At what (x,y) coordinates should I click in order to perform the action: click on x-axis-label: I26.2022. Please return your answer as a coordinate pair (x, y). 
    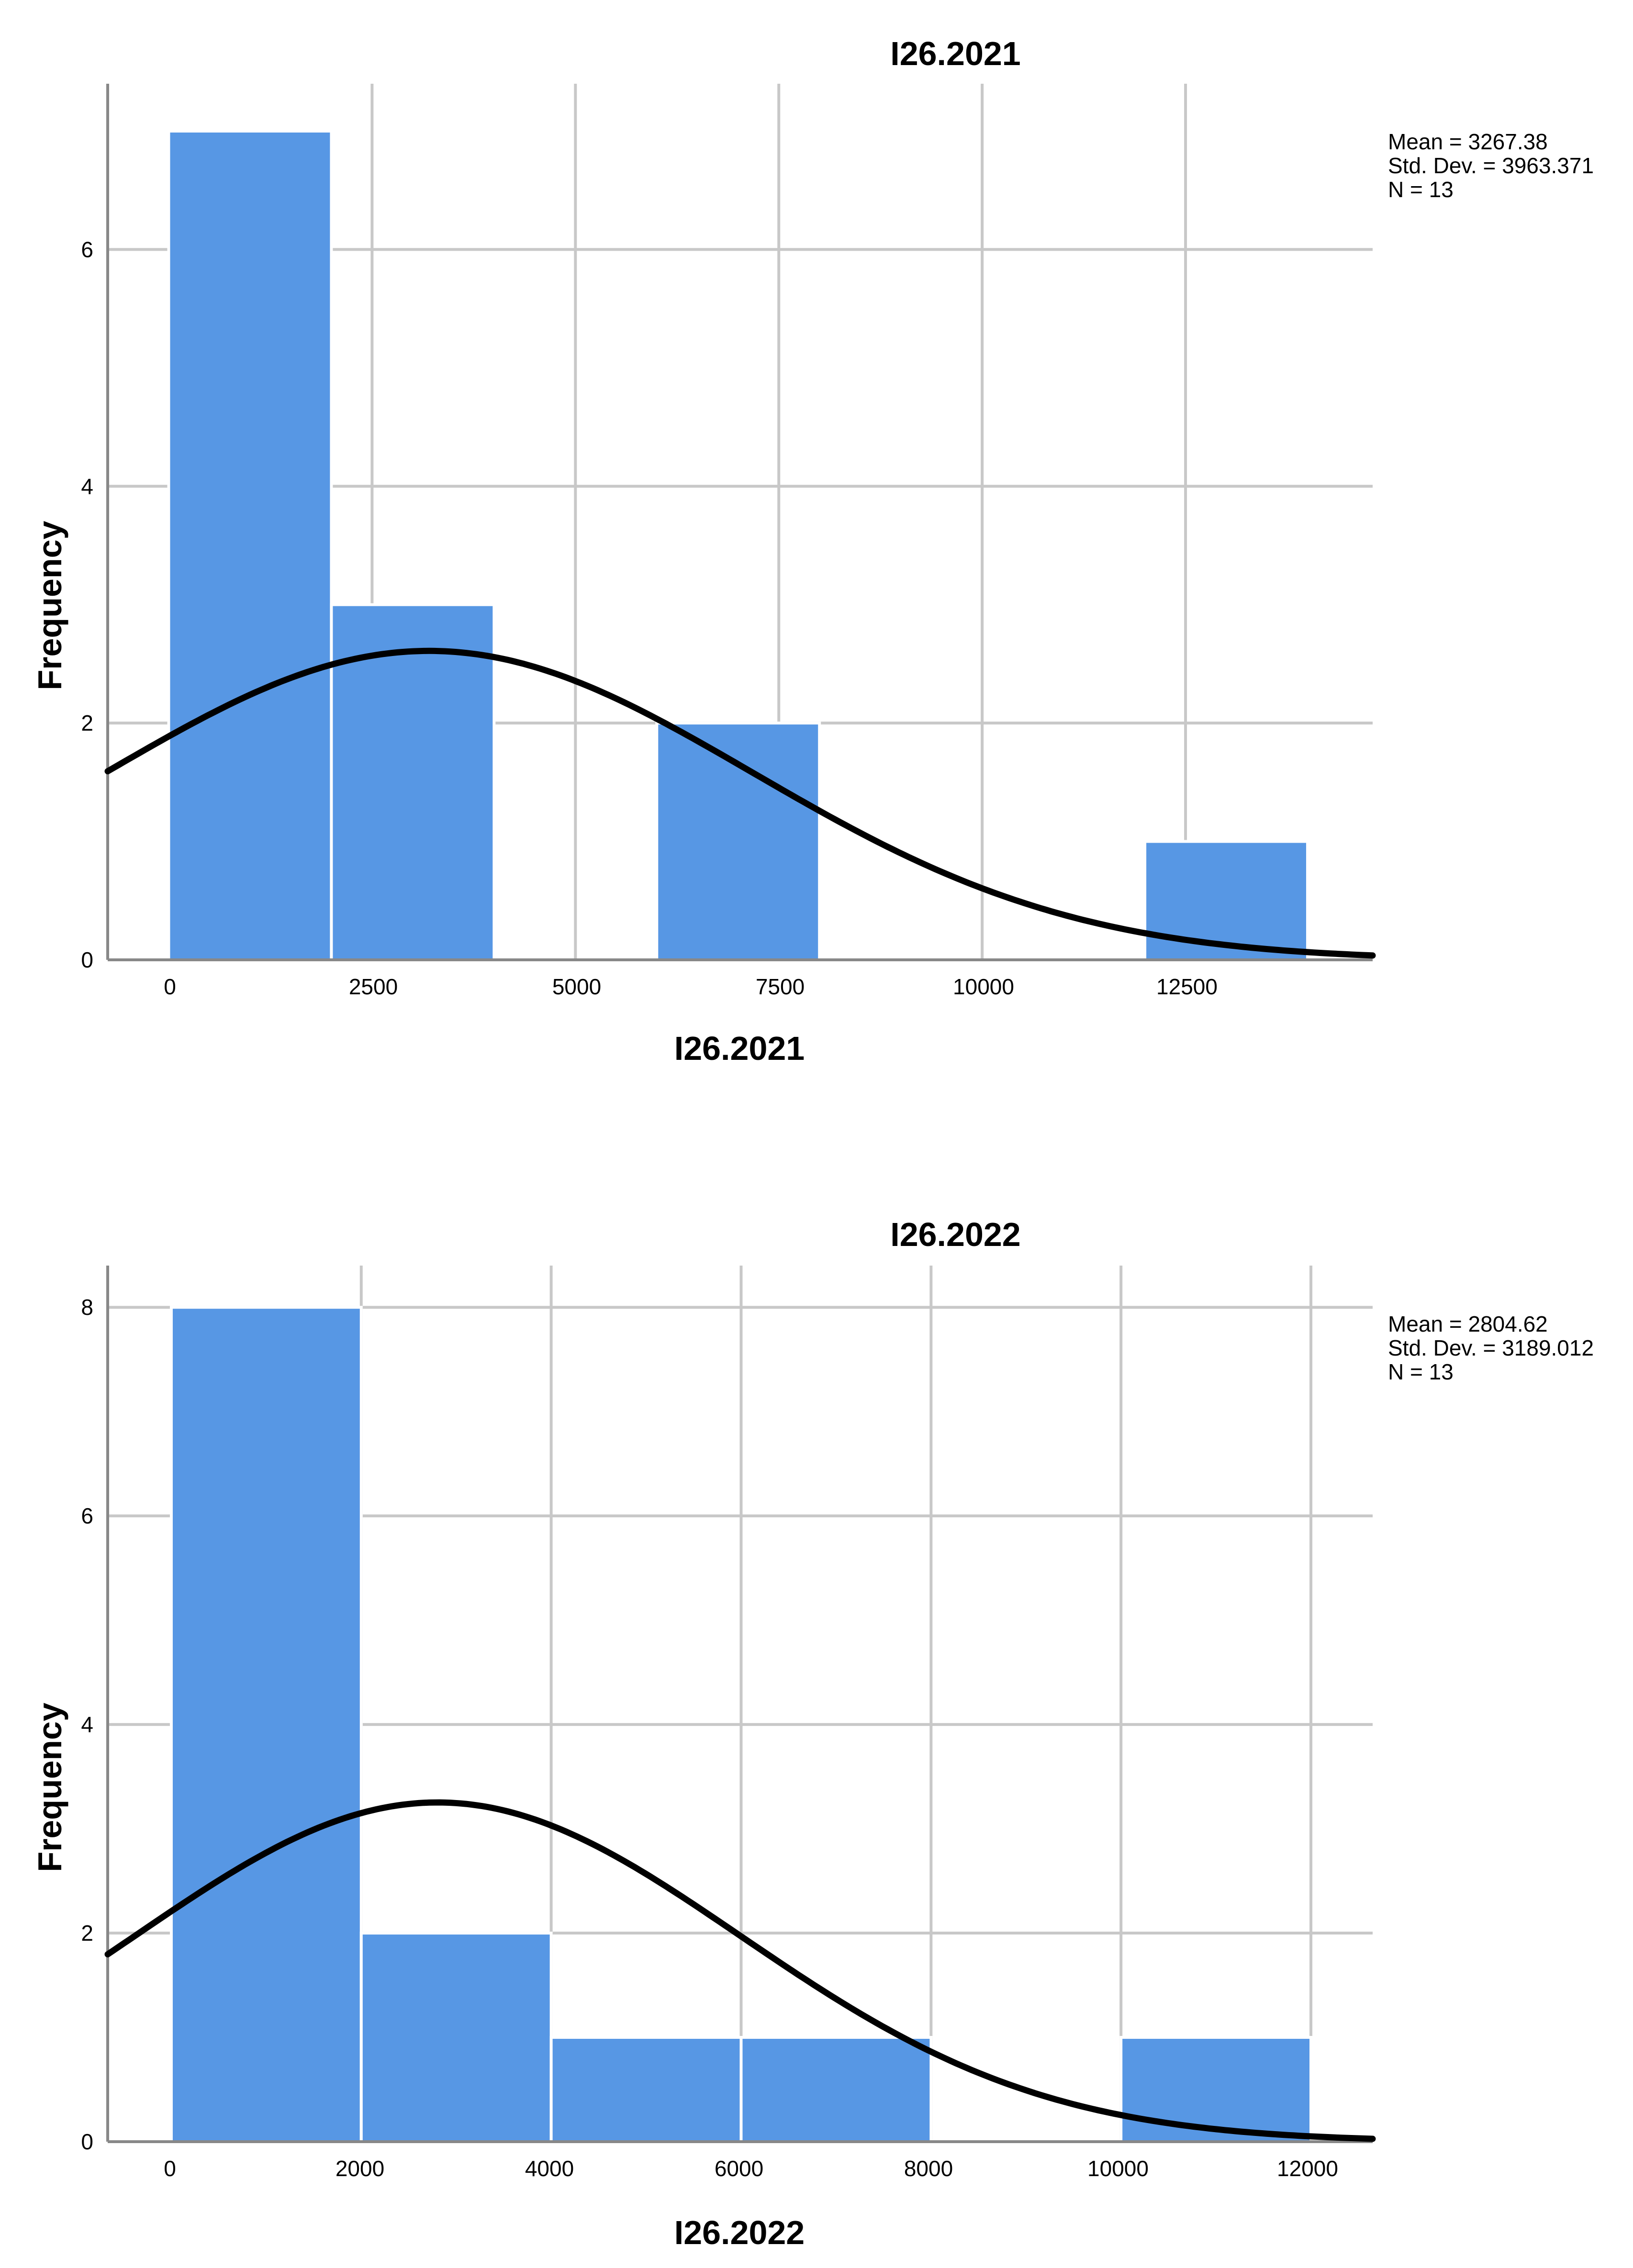
    Looking at the image, I should click on (739, 2232).